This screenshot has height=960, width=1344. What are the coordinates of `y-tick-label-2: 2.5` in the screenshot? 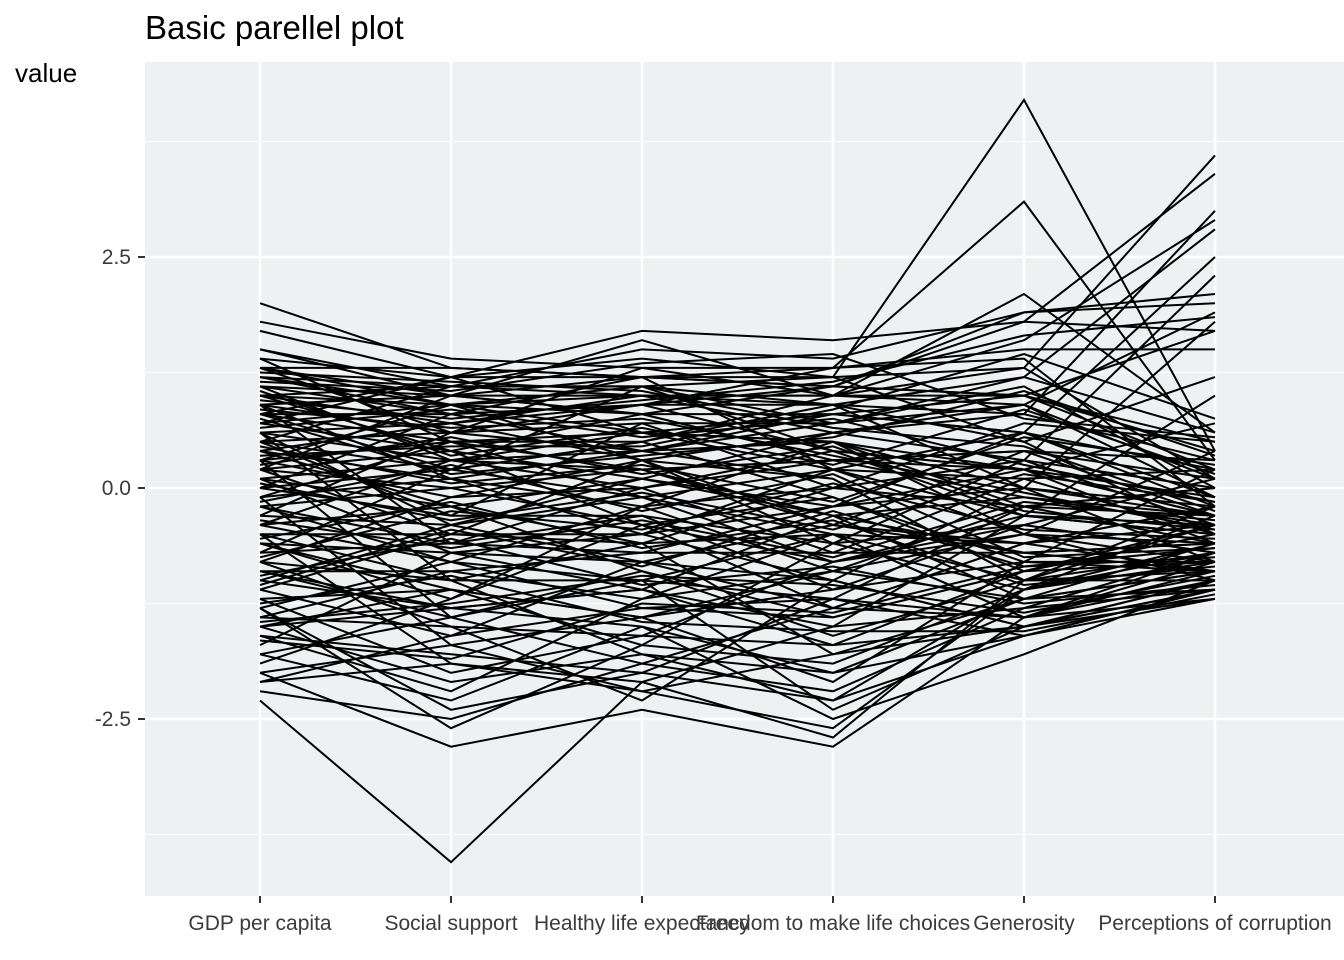 It's located at (116, 257).